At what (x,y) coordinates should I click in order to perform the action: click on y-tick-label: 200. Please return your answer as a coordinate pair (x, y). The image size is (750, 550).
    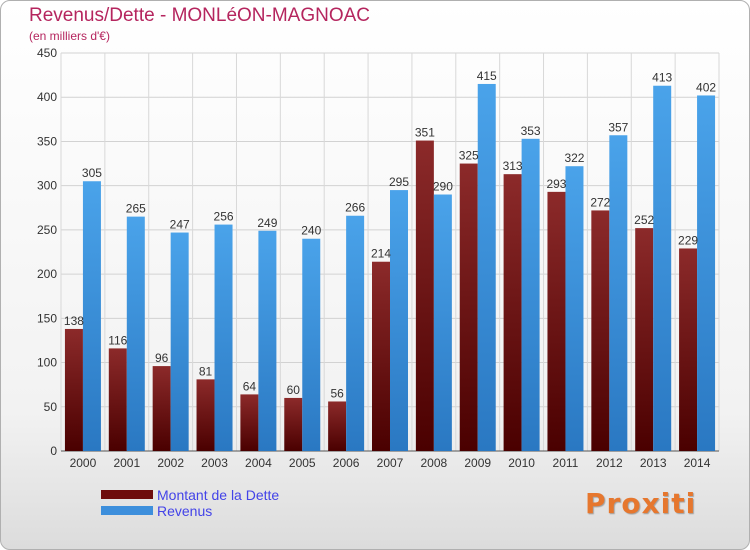
    Looking at the image, I should click on (47, 274).